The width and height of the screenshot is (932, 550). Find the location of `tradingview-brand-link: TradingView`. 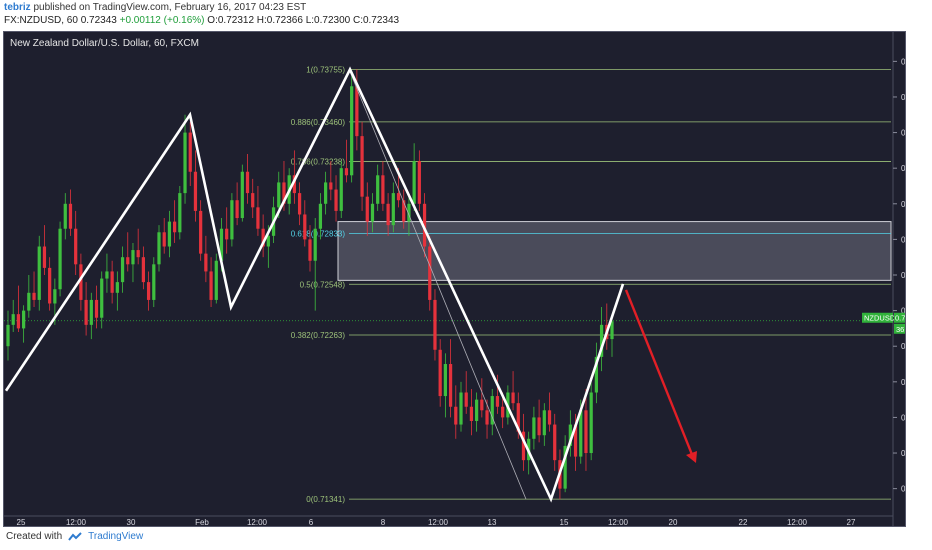

tradingview-brand-link: TradingView is located at coordinates (116, 536).